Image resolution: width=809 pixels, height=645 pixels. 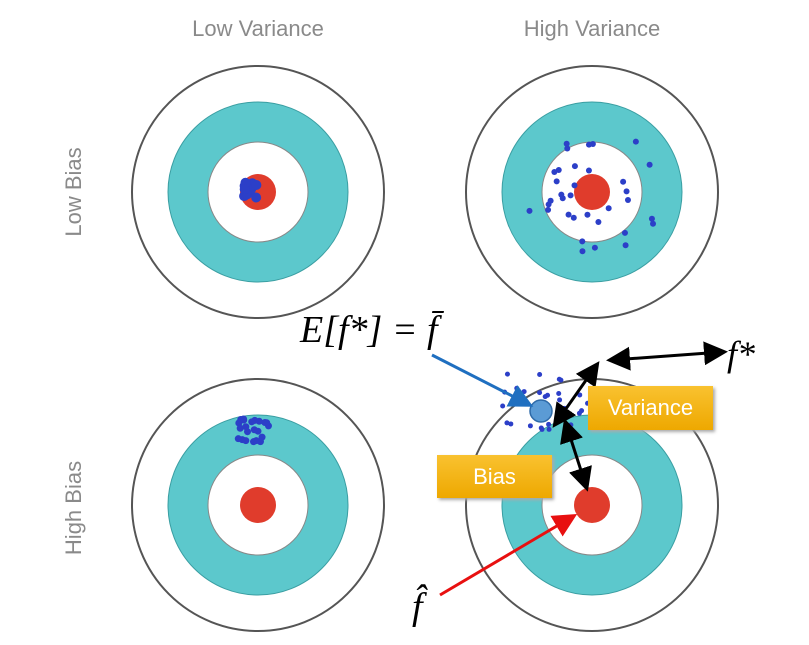 I want to click on f-hat-label: f̂, so click(x=417, y=607).